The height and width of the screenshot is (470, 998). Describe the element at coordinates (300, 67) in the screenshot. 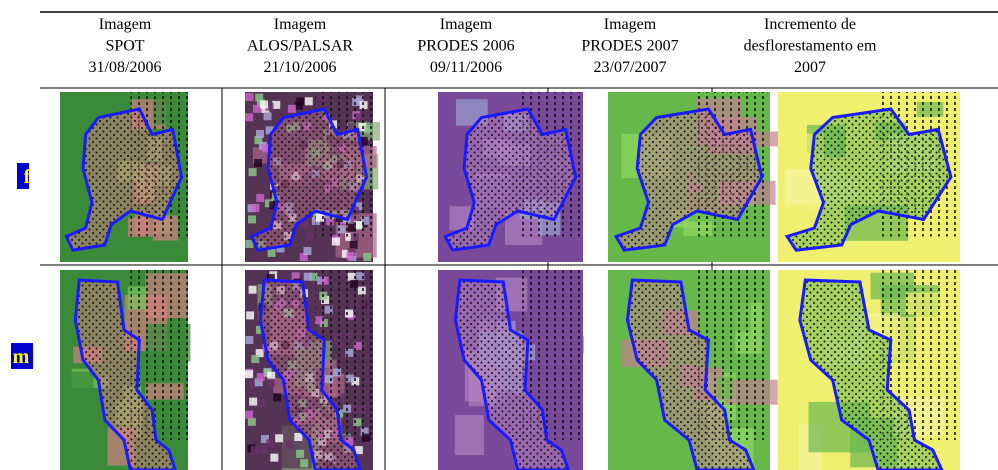

I see `header-text: 21/10/2006` at that location.